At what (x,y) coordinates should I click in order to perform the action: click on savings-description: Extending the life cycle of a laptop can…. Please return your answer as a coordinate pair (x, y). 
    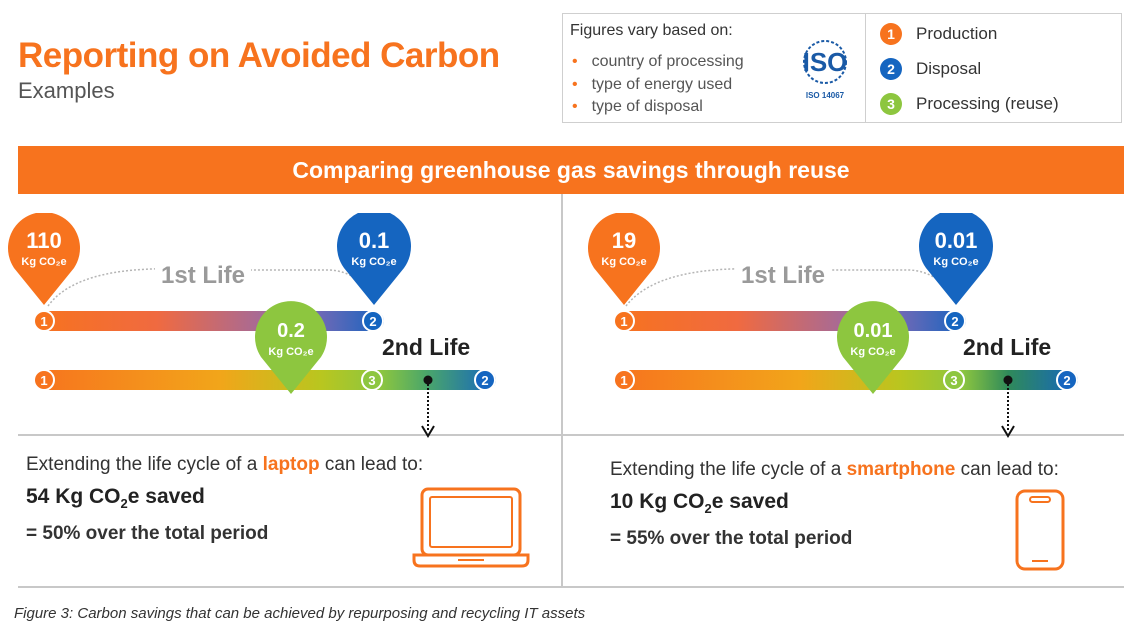
    Looking at the image, I should click on (225, 464).